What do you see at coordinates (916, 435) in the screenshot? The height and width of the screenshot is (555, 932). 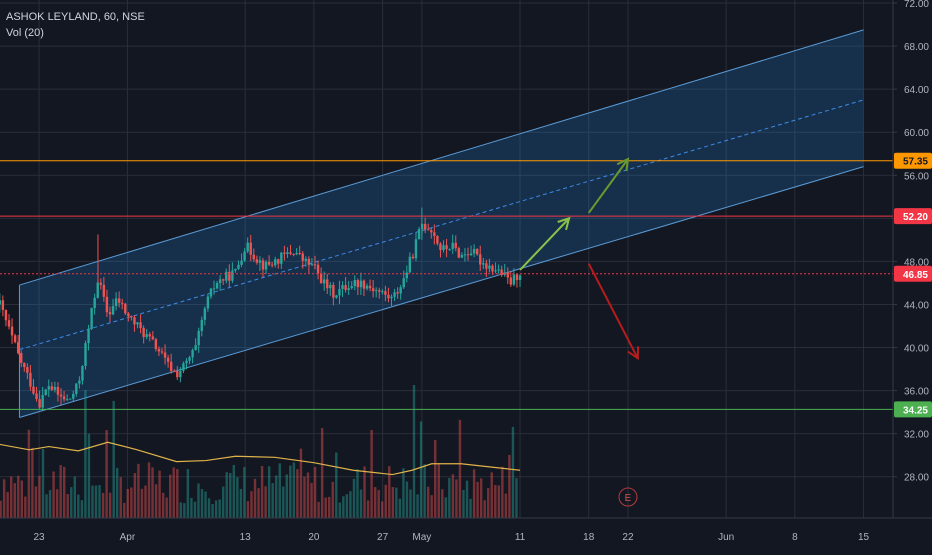 I see `y-tick-label: 32.00` at bounding box center [916, 435].